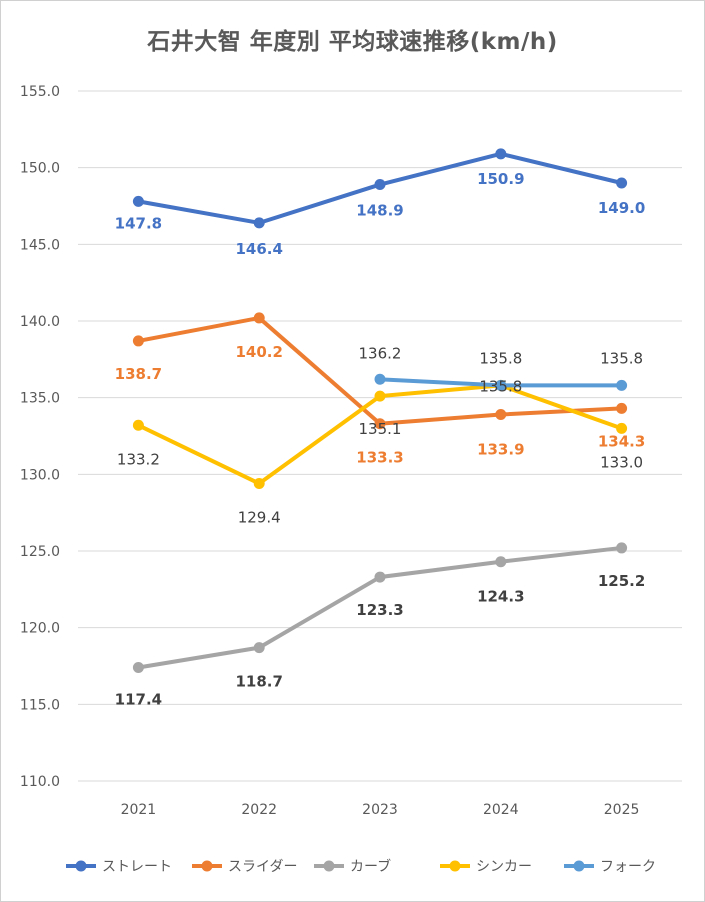  Describe the element at coordinates (40, 782) in the screenshot. I see `y-tick-label: 110.0` at that location.